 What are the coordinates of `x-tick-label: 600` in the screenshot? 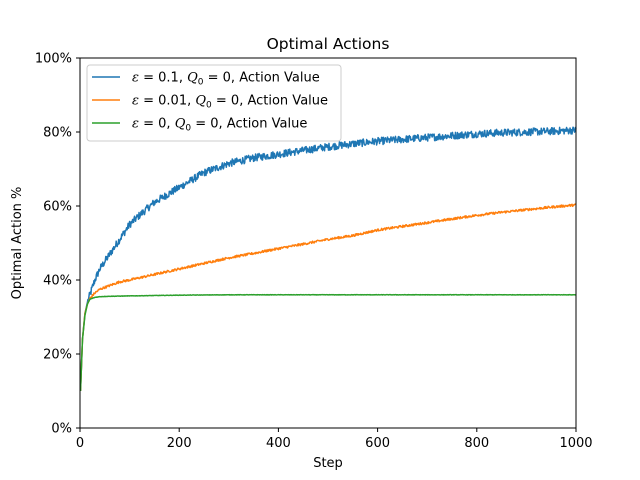 It's located at (377, 443).